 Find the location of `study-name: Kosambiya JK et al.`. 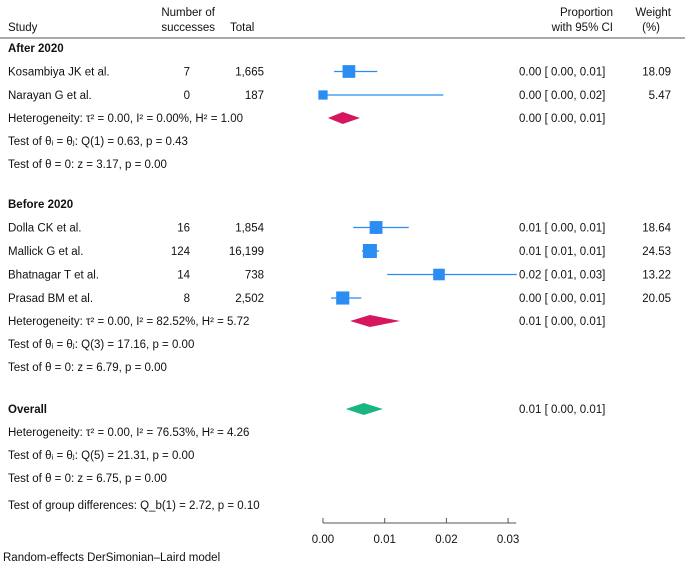

study-name: Kosambiya JK et al. is located at coordinates (59, 73).